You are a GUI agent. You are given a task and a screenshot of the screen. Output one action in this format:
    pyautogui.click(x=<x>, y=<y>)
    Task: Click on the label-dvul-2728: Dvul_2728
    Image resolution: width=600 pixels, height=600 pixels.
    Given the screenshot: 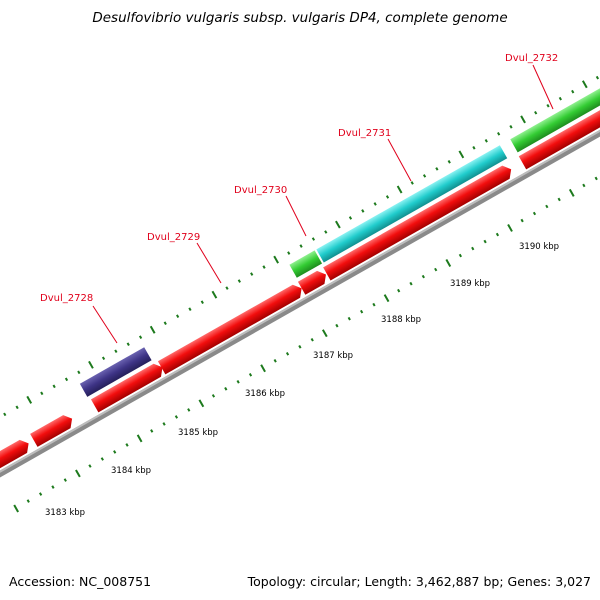 What is the action you would take?
    pyautogui.click(x=66, y=298)
    